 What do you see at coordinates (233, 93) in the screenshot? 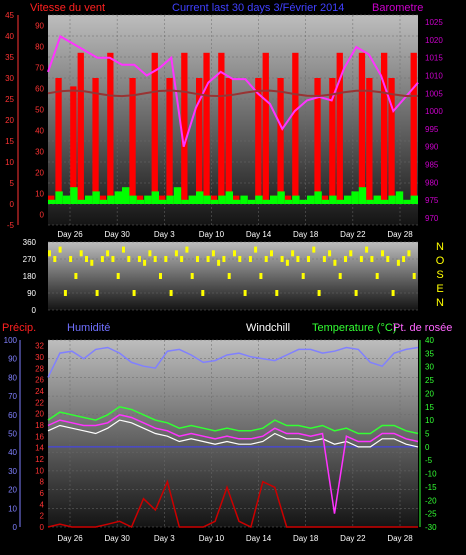
I see `pressure-trend-line` at bounding box center [233, 93].